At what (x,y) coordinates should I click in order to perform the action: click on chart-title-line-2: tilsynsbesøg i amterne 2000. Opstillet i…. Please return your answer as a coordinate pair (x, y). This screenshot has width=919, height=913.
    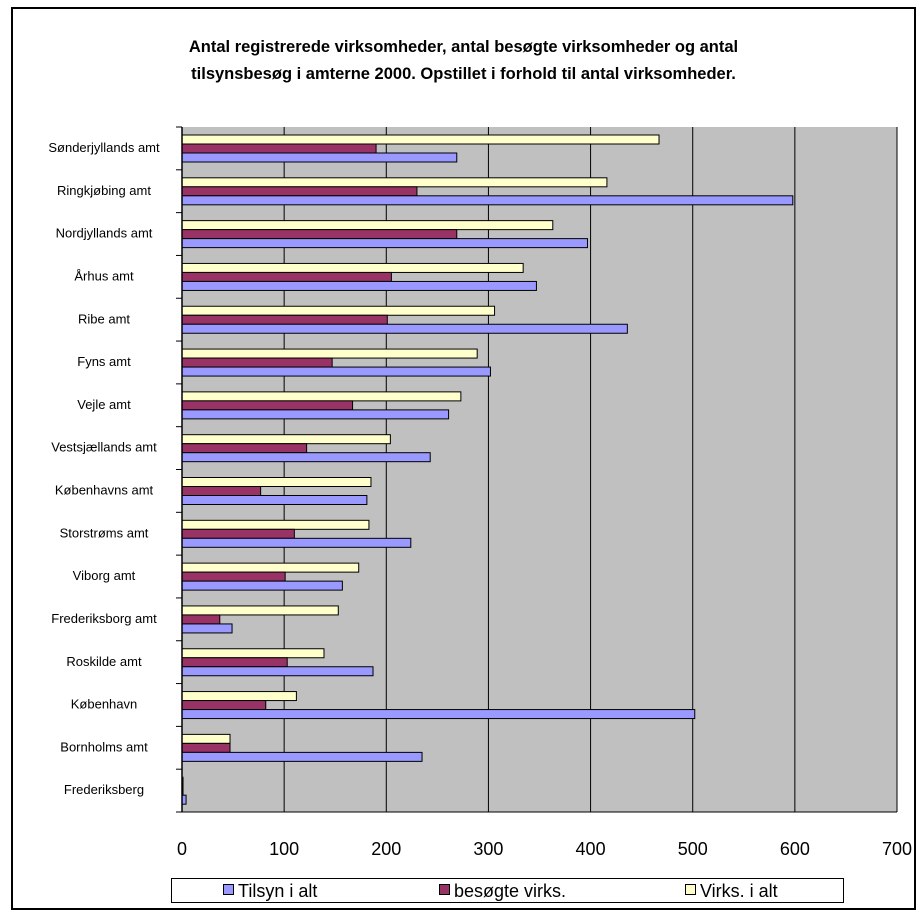
    Looking at the image, I should click on (463, 74).